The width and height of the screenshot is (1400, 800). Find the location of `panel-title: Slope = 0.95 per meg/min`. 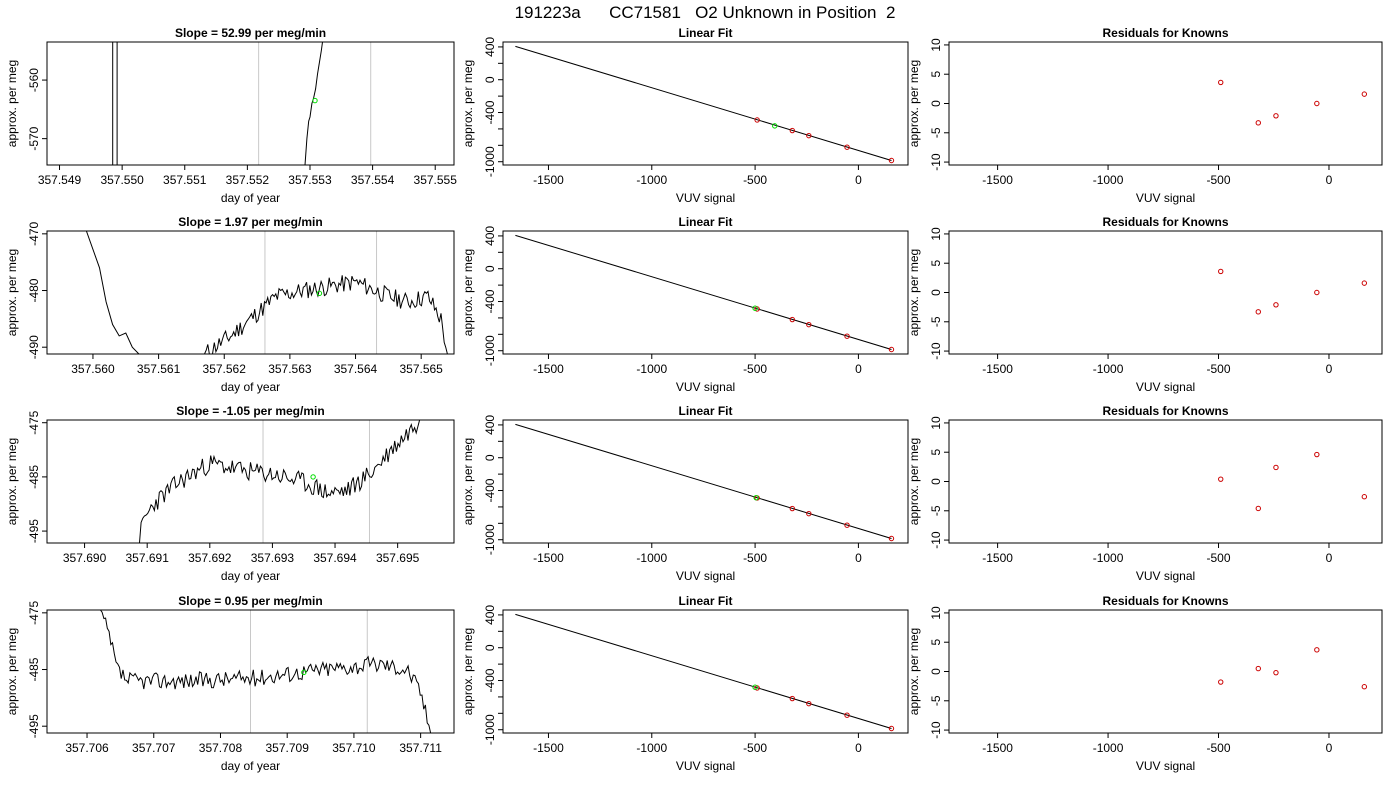

panel-title: Slope = 0.95 per meg/min is located at coordinates (250, 601).